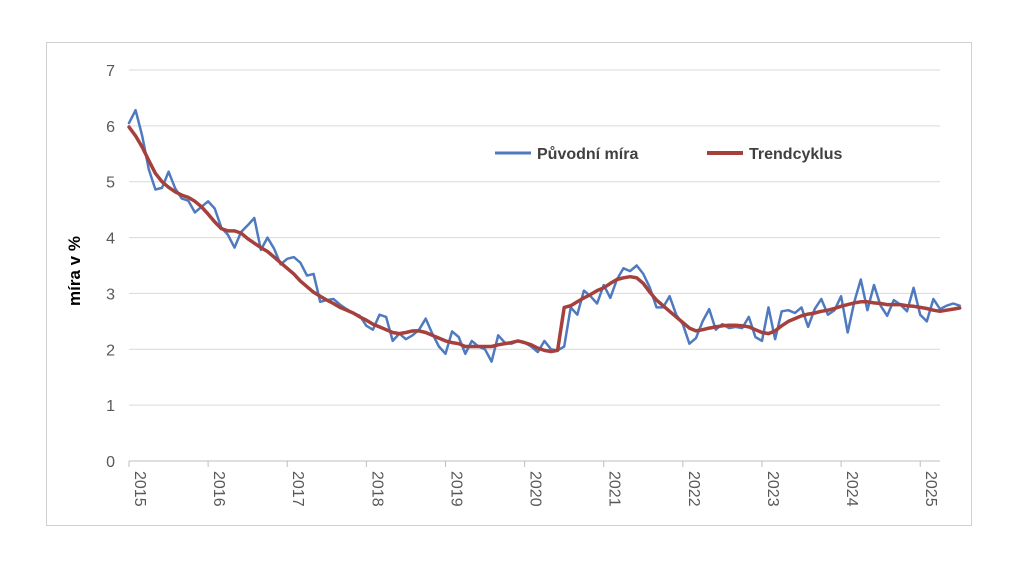 This screenshot has width=1024, height=587. Describe the element at coordinates (772, 489) in the screenshot. I see `x-tick-label: 2023` at that location.